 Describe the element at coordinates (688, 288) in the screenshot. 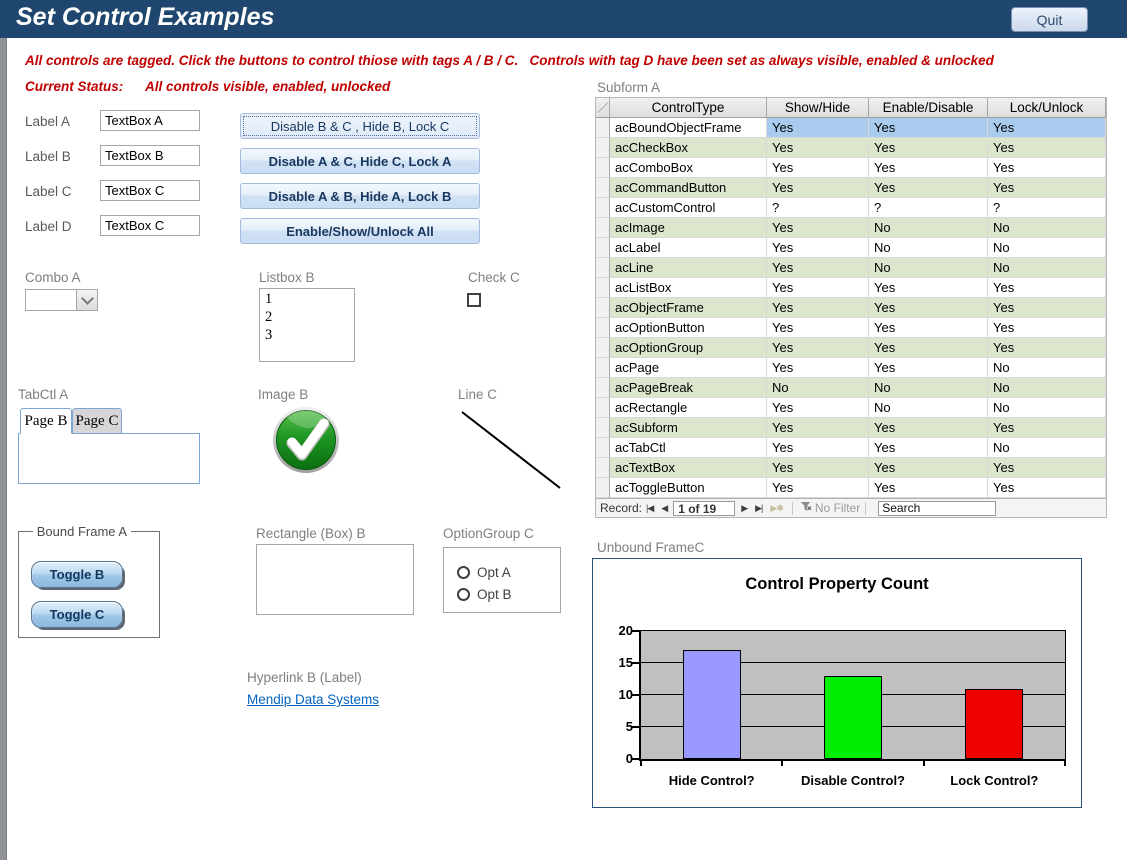

I see `table-cell: acListBox` at that location.